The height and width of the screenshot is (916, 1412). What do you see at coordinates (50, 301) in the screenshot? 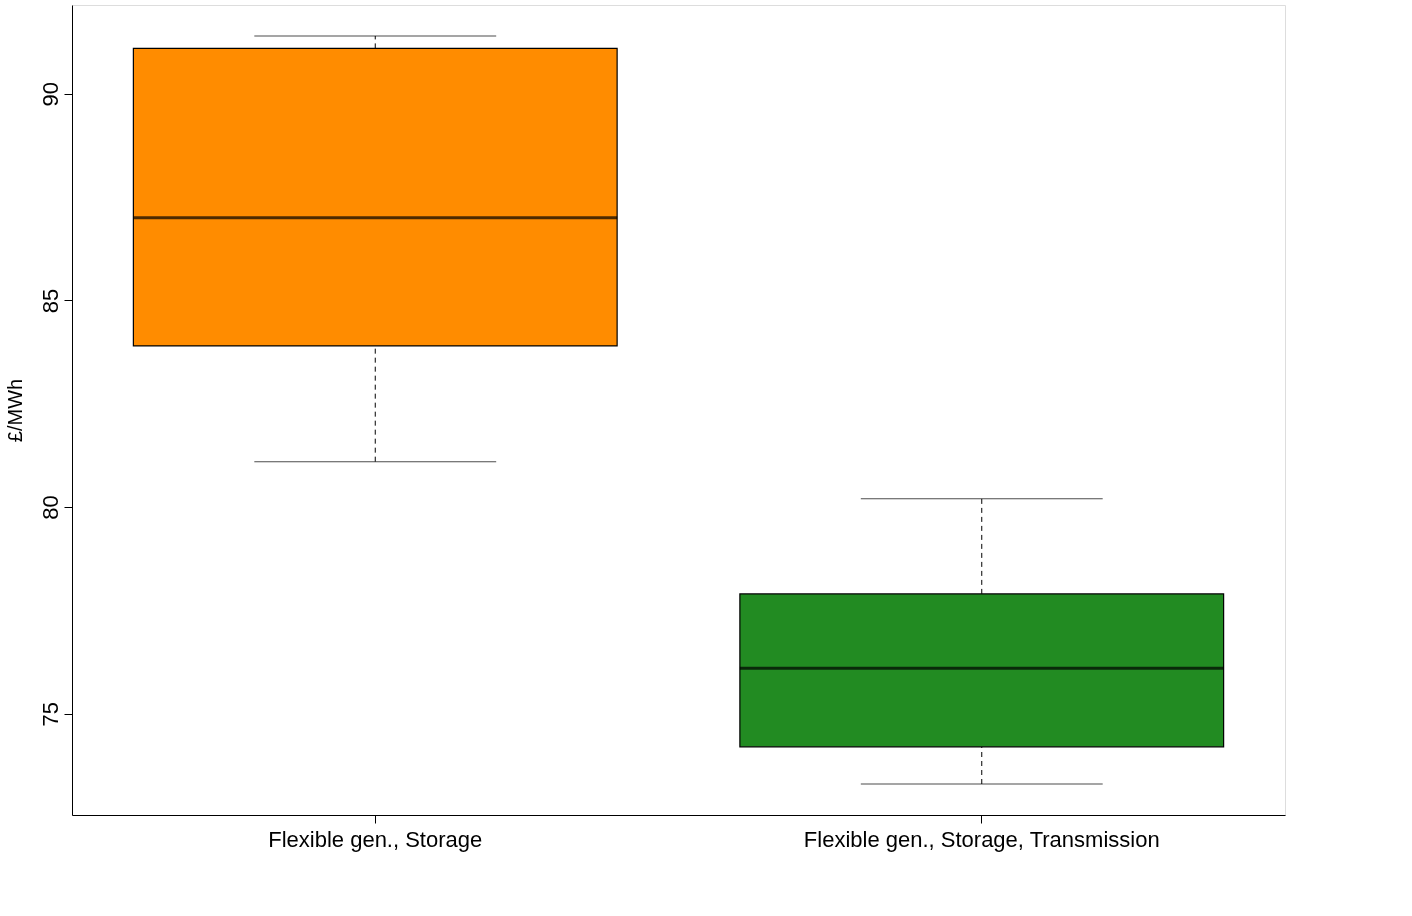
I see `y-tick-label: 85` at bounding box center [50, 301].